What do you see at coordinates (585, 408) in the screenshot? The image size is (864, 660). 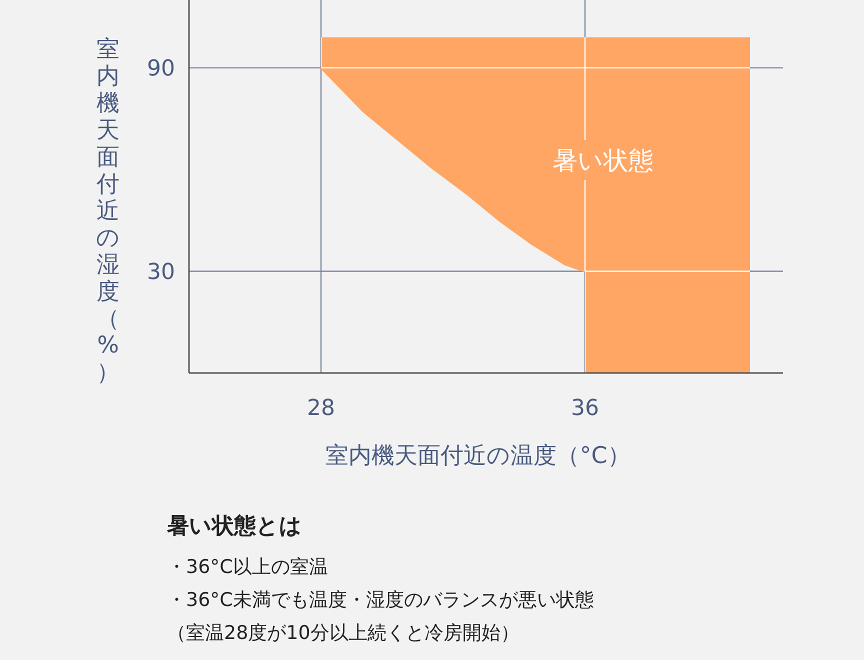 I see `x-tick-label: 36` at bounding box center [585, 408].